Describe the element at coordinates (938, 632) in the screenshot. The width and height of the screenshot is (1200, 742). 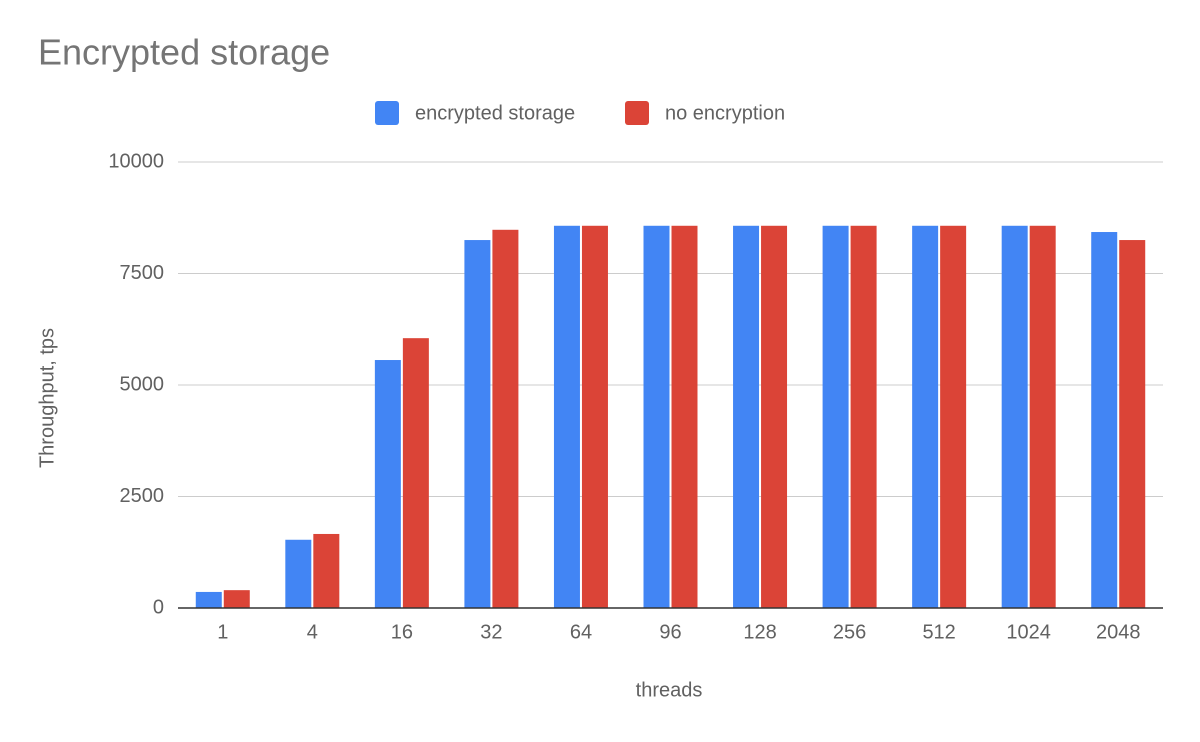
I see `x-tick-label: 512` at that location.